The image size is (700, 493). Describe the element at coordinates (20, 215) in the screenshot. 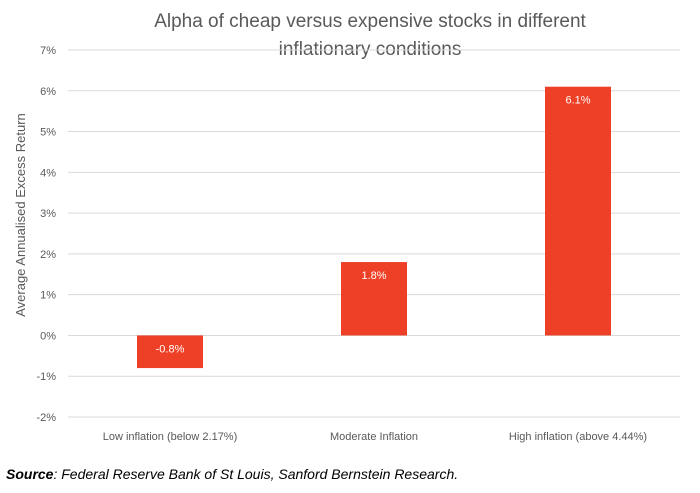

I see `y-axis-title: Average Annualised Excess Return` at that location.